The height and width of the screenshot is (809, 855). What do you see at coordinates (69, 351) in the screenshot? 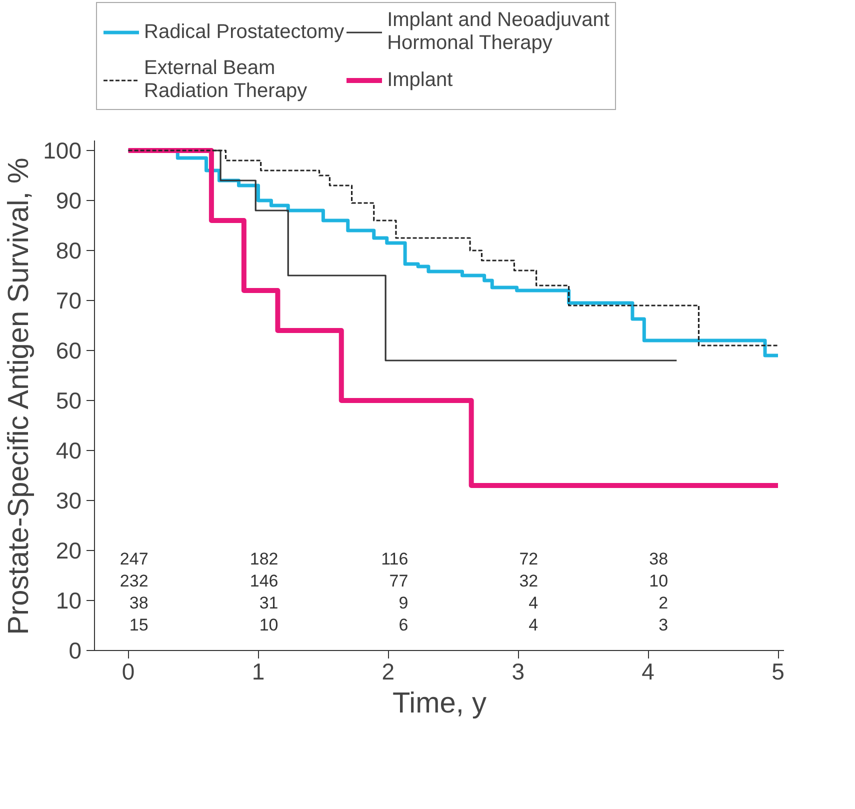
I see `y-tick-label: 60` at bounding box center [69, 351].